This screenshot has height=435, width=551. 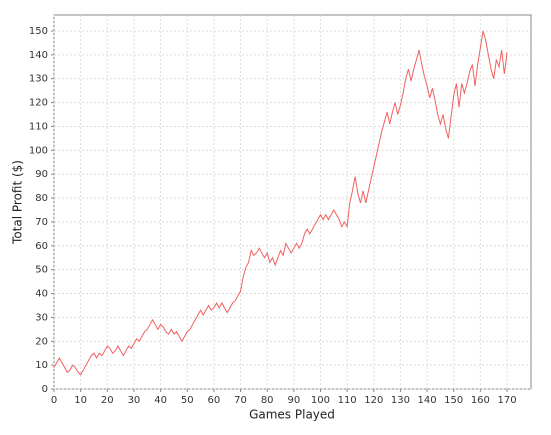 I want to click on y-tick-label: 90, so click(x=41, y=174).